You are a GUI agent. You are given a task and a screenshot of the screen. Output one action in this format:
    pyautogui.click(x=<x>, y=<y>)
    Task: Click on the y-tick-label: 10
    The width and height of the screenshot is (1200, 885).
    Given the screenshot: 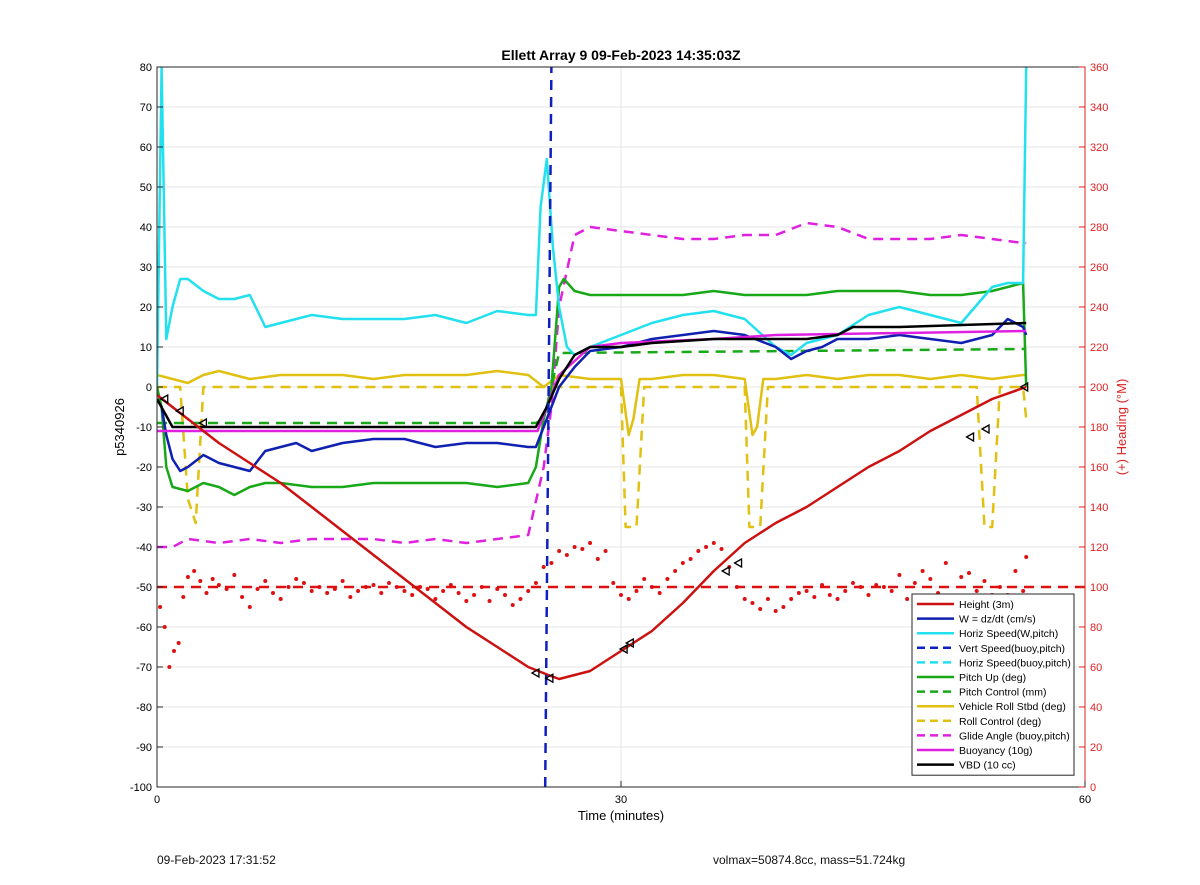 What is the action you would take?
    pyautogui.click(x=146, y=348)
    